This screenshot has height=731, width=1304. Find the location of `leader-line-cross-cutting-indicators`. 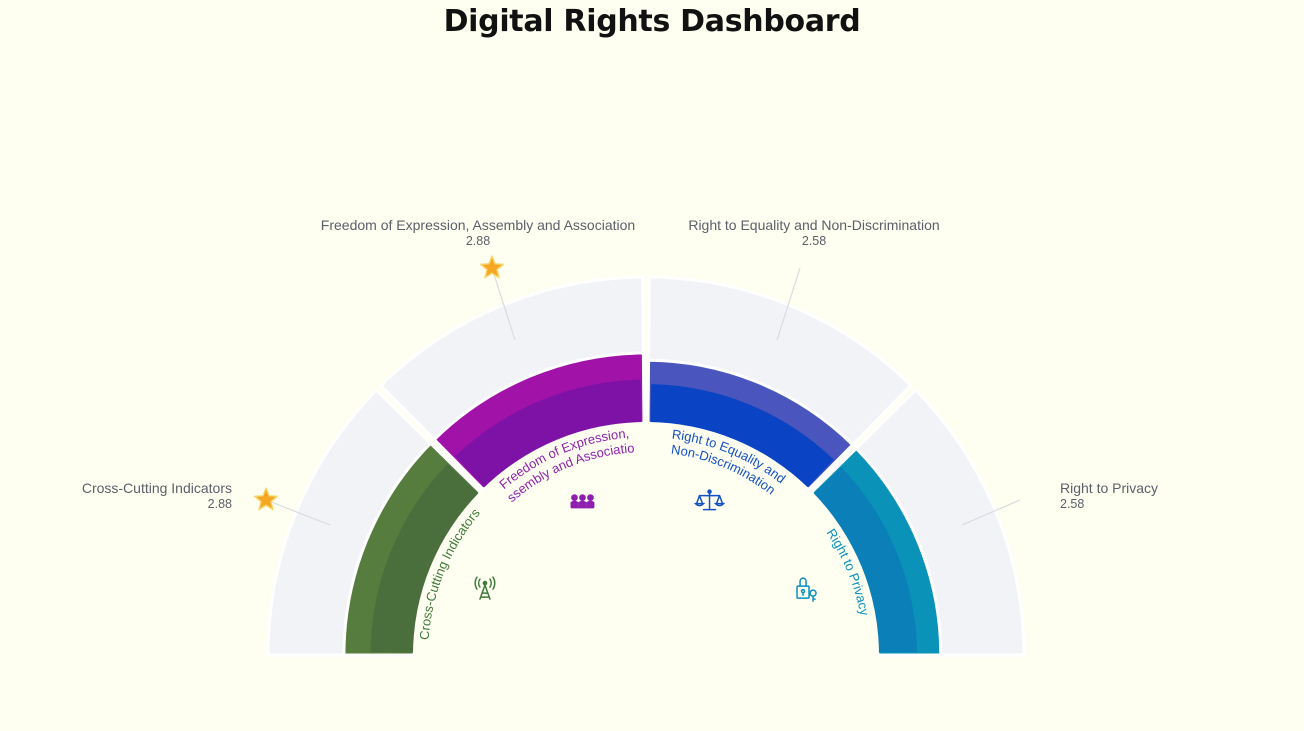

leader-line-cross-cutting-indicators is located at coordinates (298, 512).